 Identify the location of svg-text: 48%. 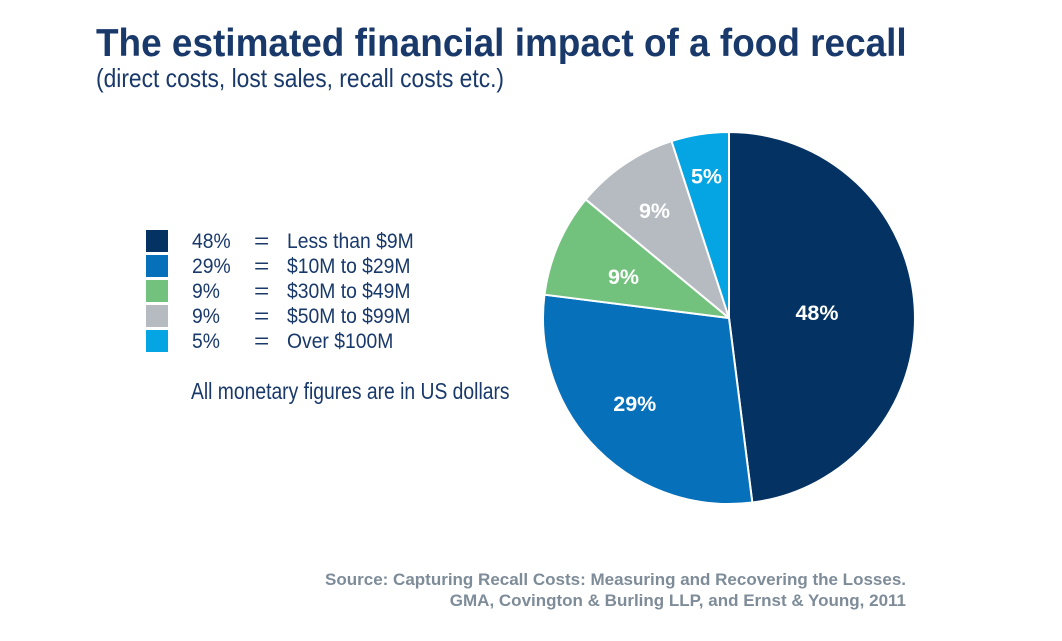
(816, 313).